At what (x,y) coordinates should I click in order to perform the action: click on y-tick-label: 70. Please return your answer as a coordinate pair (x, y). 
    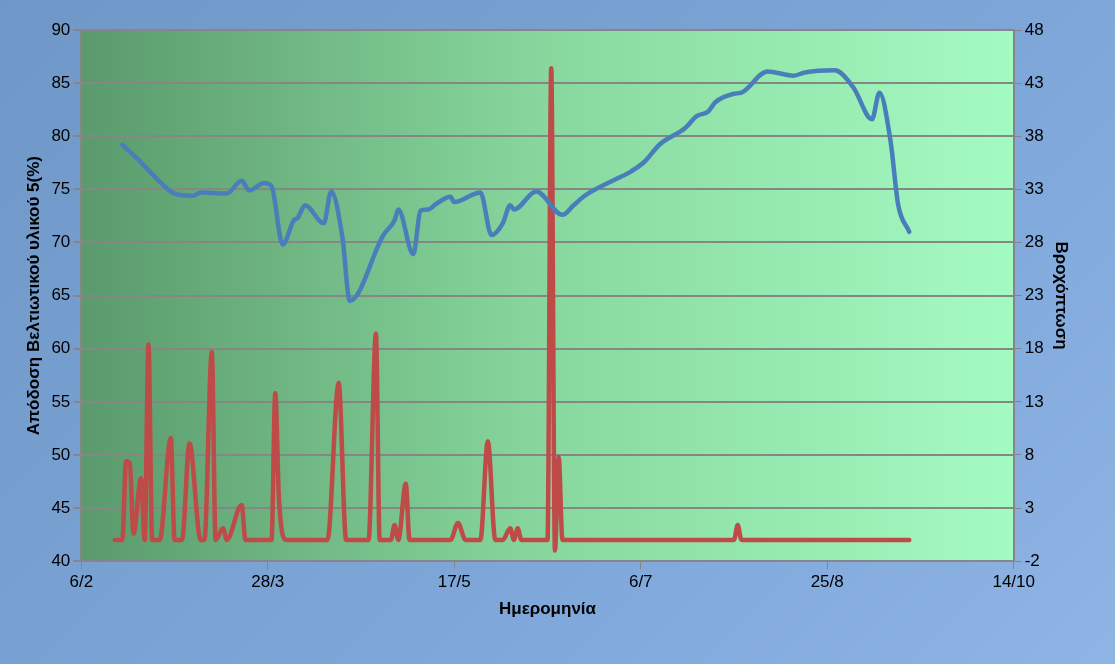
    Looking at the image, I should click on (61, 242).